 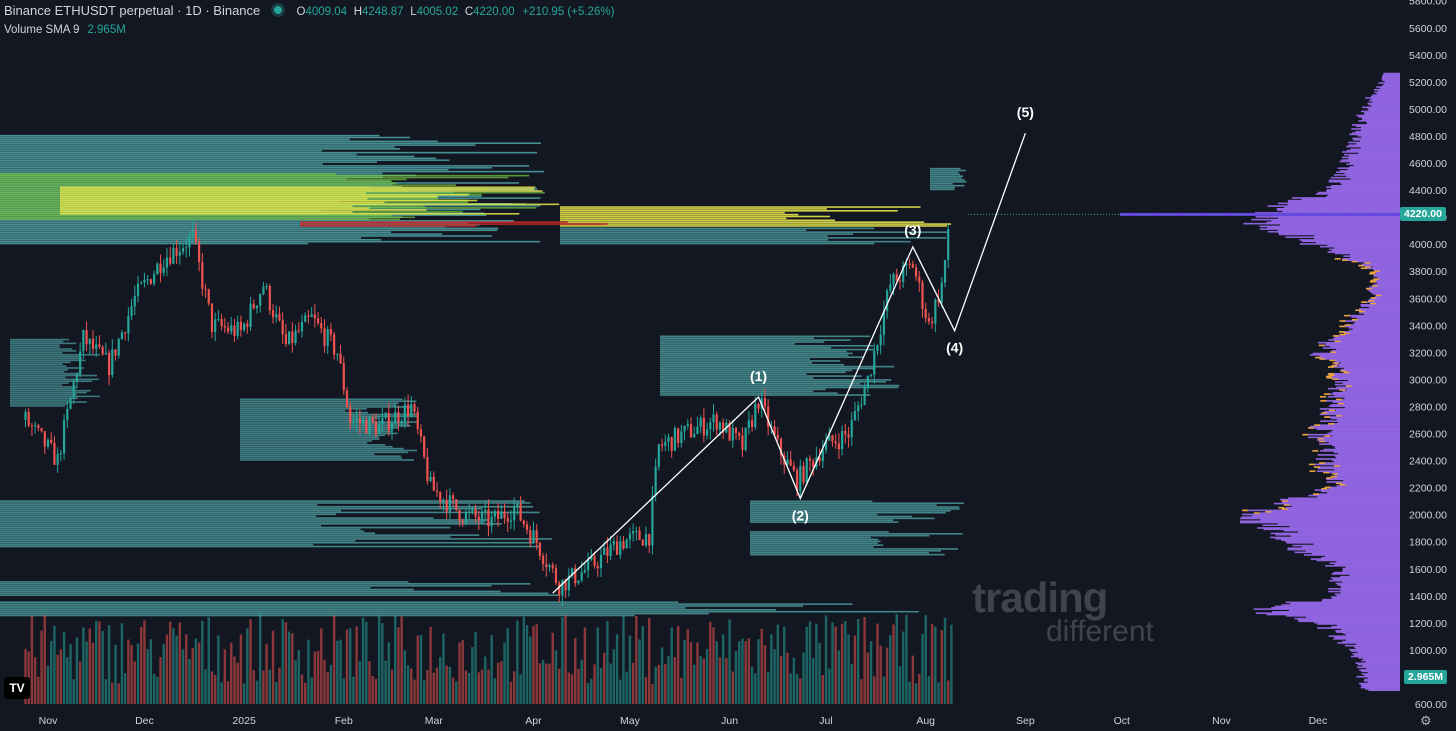 What do you see at coordinates (1426, 720) in the screenshot?
I see `gear-icon: ⚙` at bounding box center [1426, 720].